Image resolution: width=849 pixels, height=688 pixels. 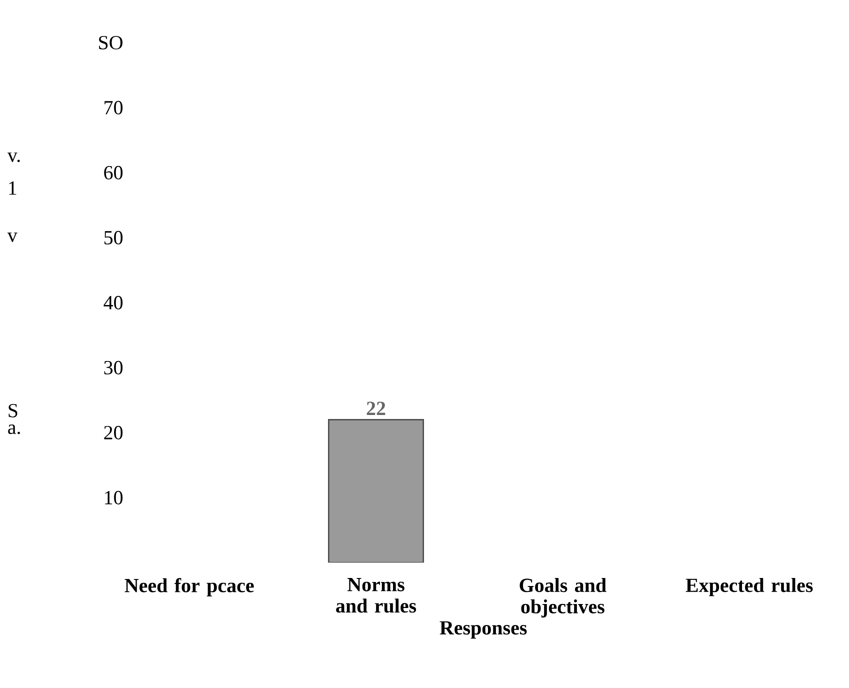 What do you see at coordinates (14, 429) in the screenshot?
I see `text: a.` at bounding box center [14, 429].